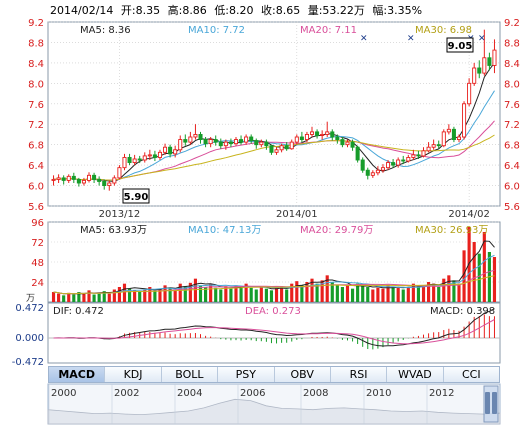 The height and width of the screenshot is (427, 522). What do you see at coordinates (494, 403) in the screenshot?
I see `timeline-right-handle` at bounding box center [494, 403].